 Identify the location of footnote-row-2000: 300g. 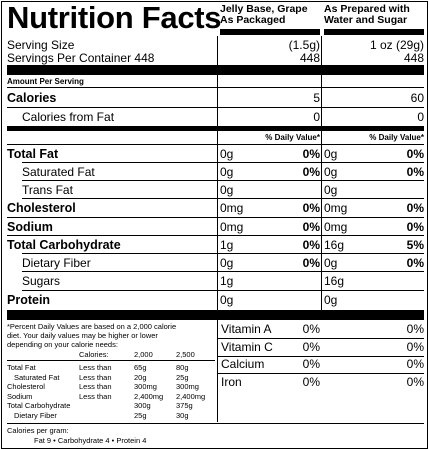
(142, 405).